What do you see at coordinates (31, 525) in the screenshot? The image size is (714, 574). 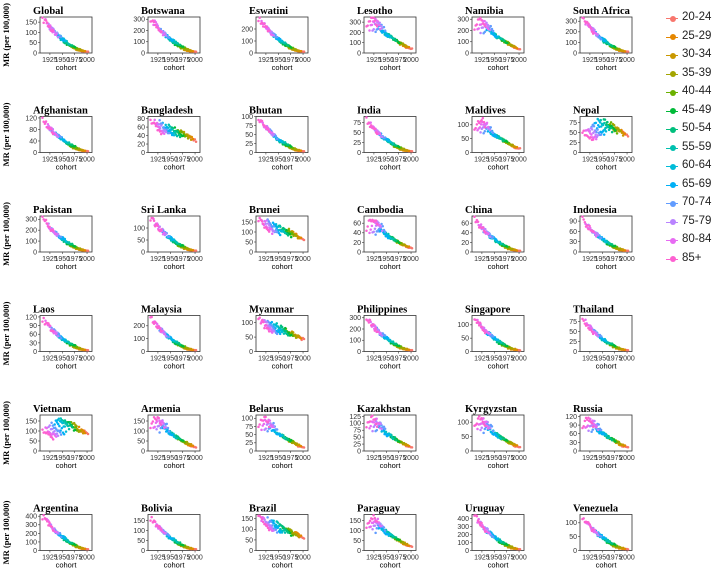 I see `y-tick-label: 300` at bounding box center [31, 525].